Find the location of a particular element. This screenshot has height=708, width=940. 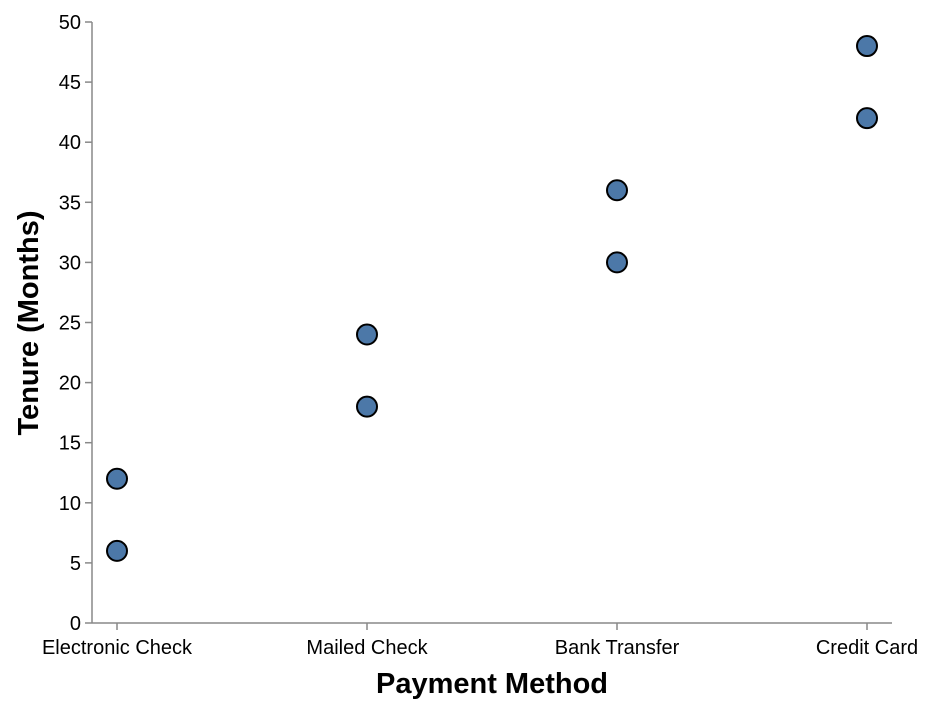

x-tick-label: Electronic Check is located at coordinates (117, 648).